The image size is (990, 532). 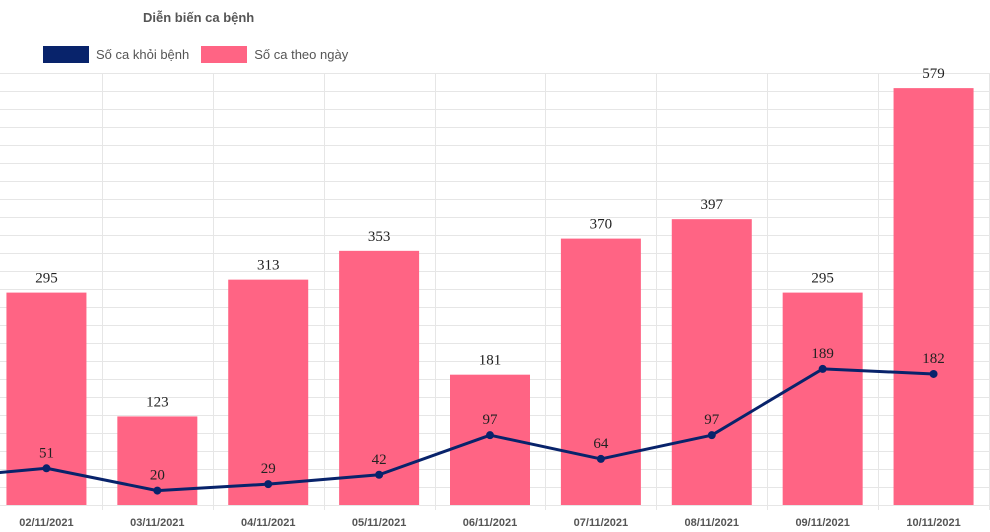 What do you see at coordinates (933, 74) in the screenshot?
I see `bar-value-label: 579` at bounding box center [933, 74].